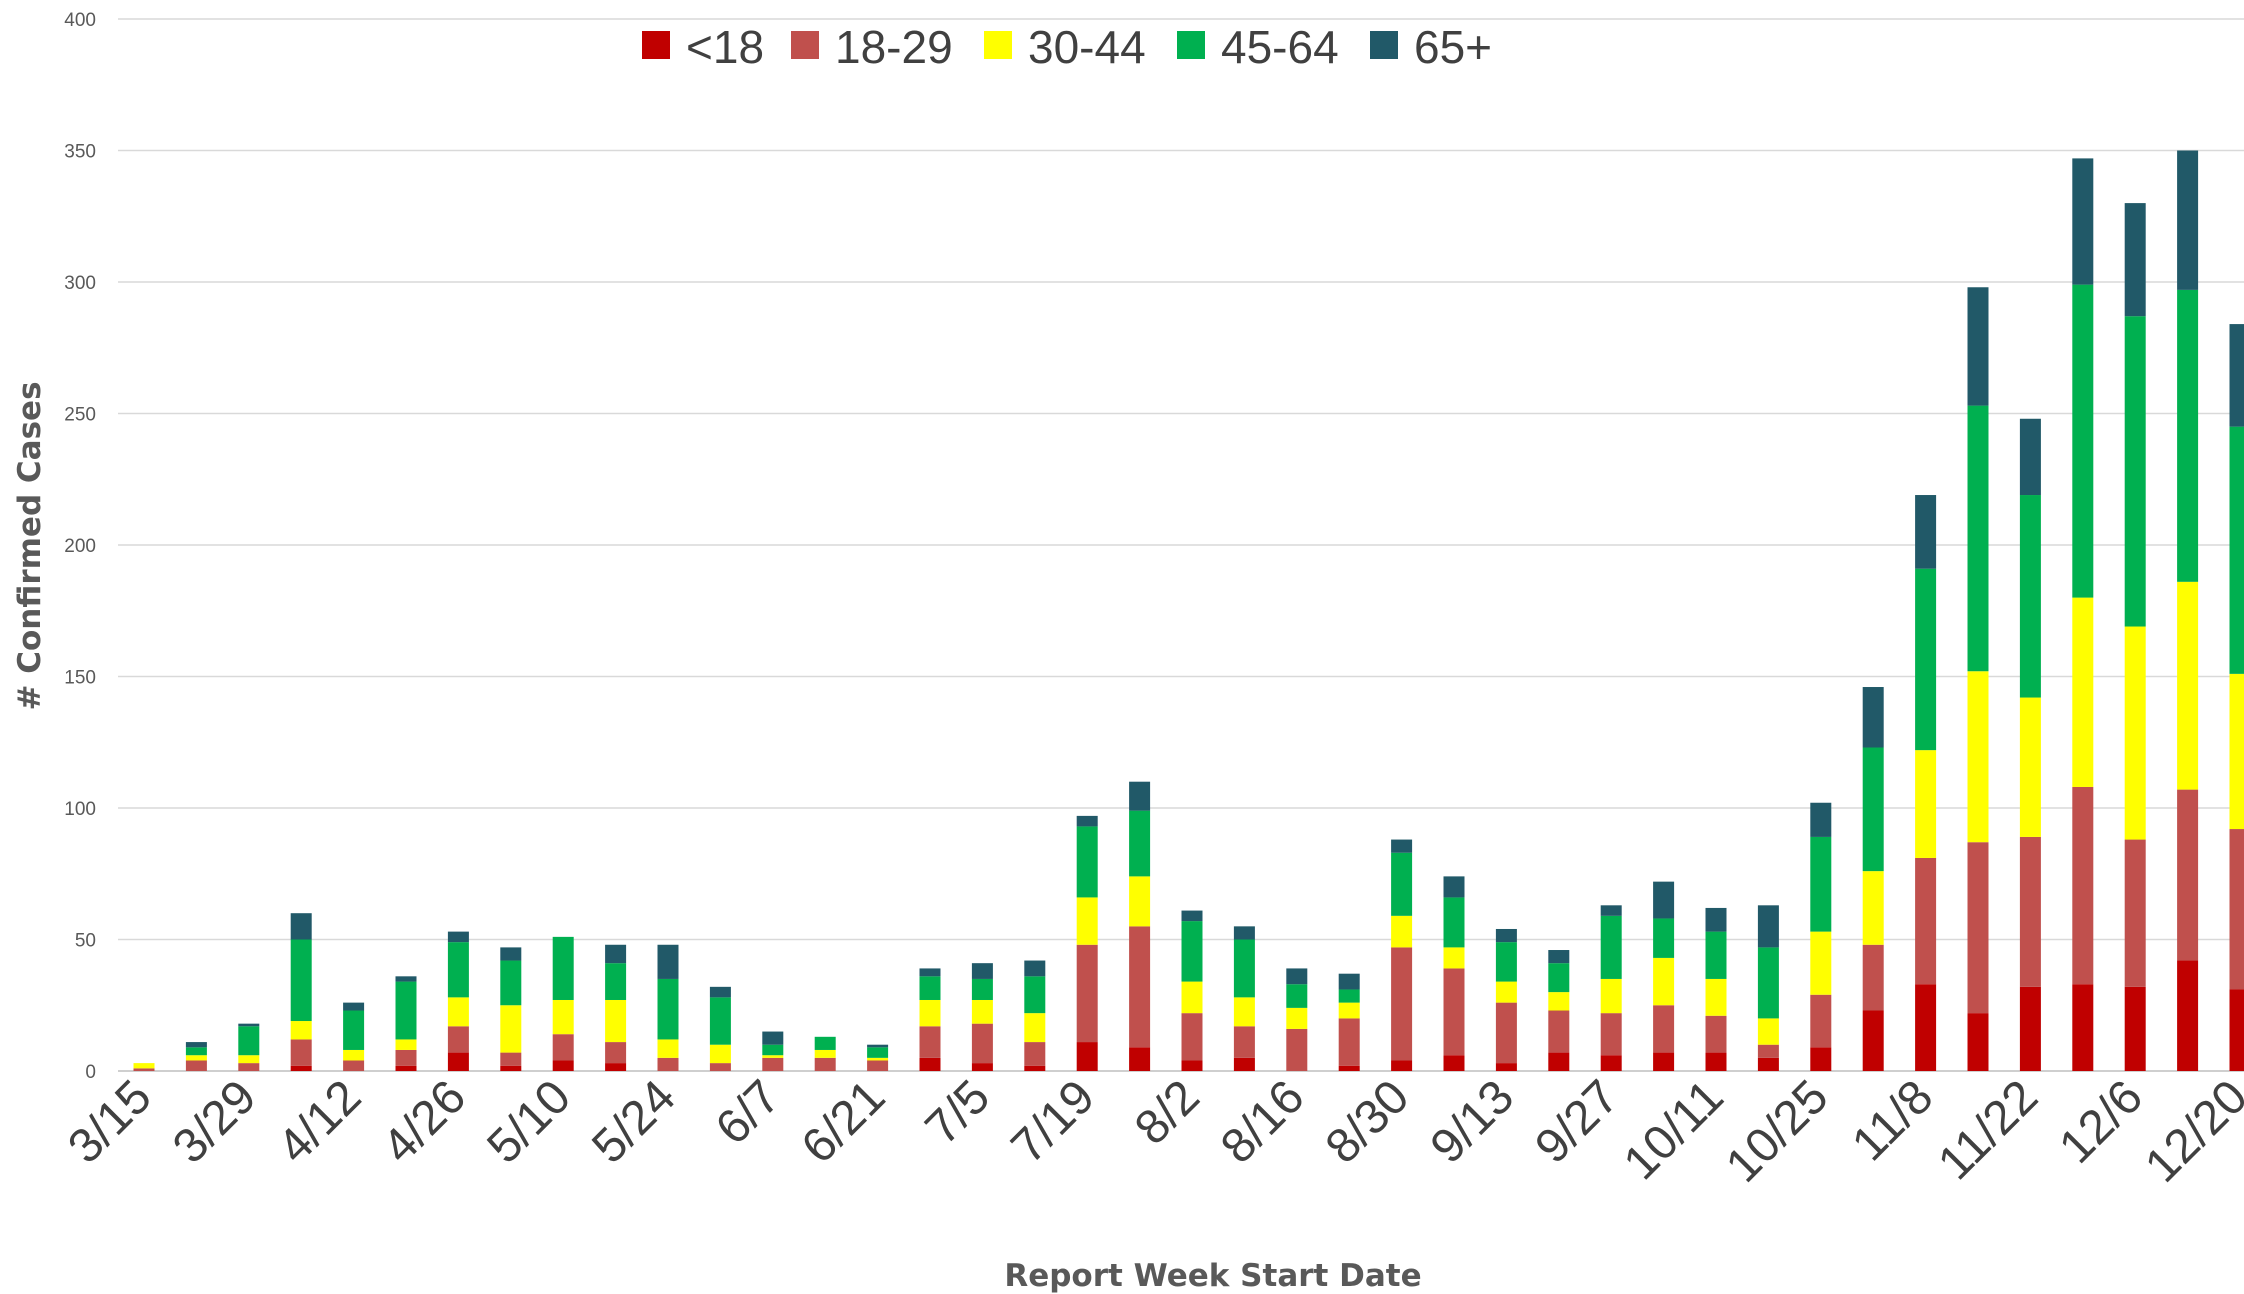 Image resolution: width=2244 pixels, height=1294 pixels. I want to click on y-tick-label: 0, so click(90, 1072).